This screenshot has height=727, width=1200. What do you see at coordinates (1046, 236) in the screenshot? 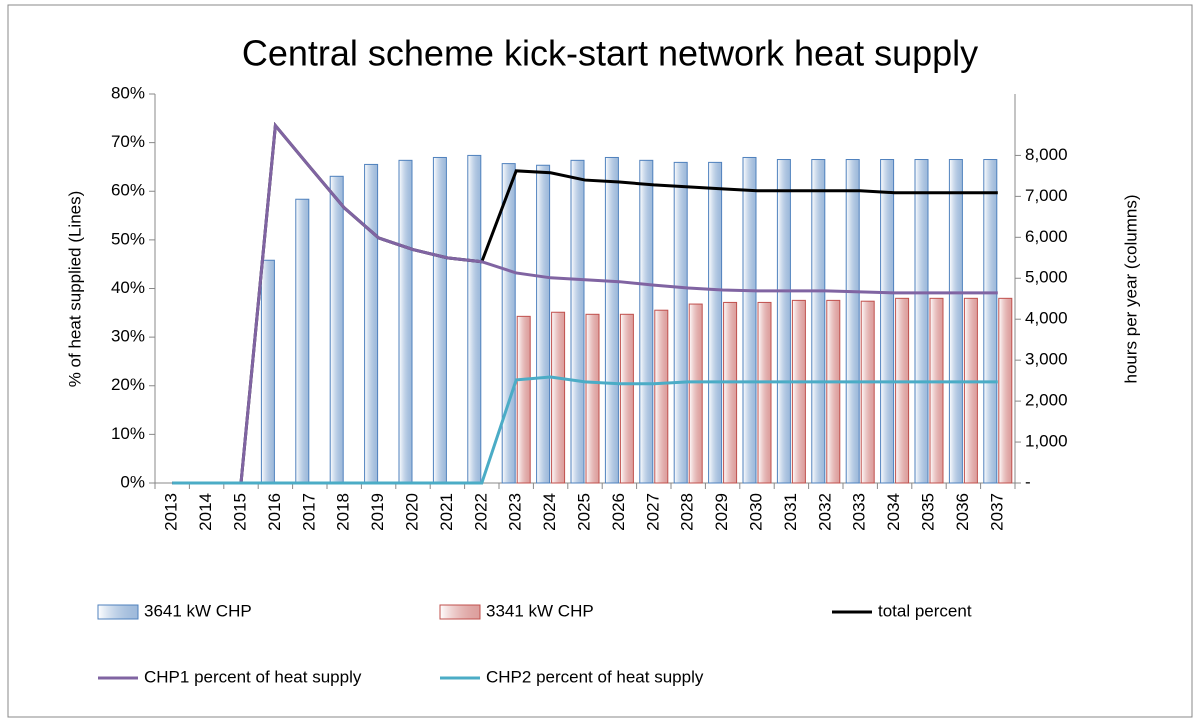
I see `y2-tick-label: 6,000` at bounding box center [1046, 236].